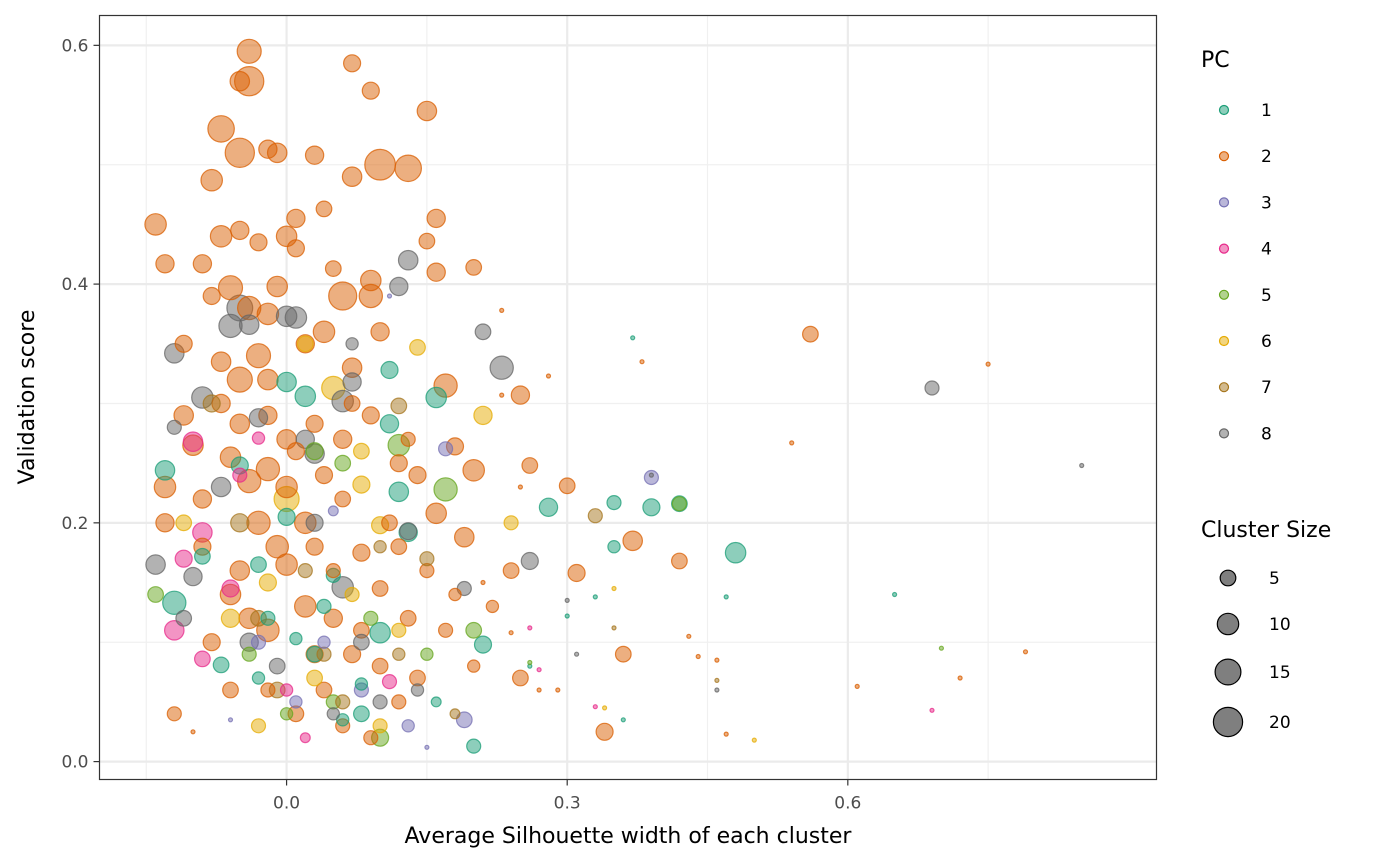  I want to click on legend-label-pc: 5, so click(1266, 296).